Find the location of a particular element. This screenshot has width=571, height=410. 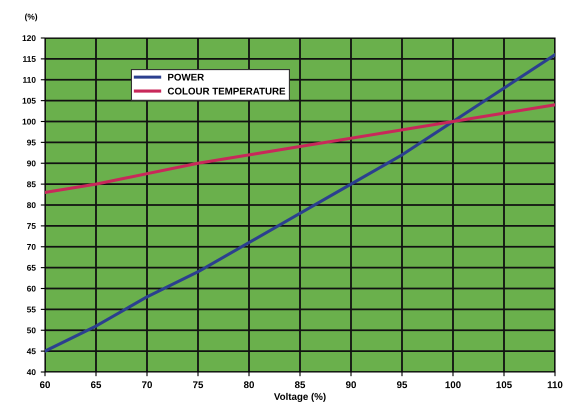

y-tick-label: 100 is located at coordinates (29, 121).